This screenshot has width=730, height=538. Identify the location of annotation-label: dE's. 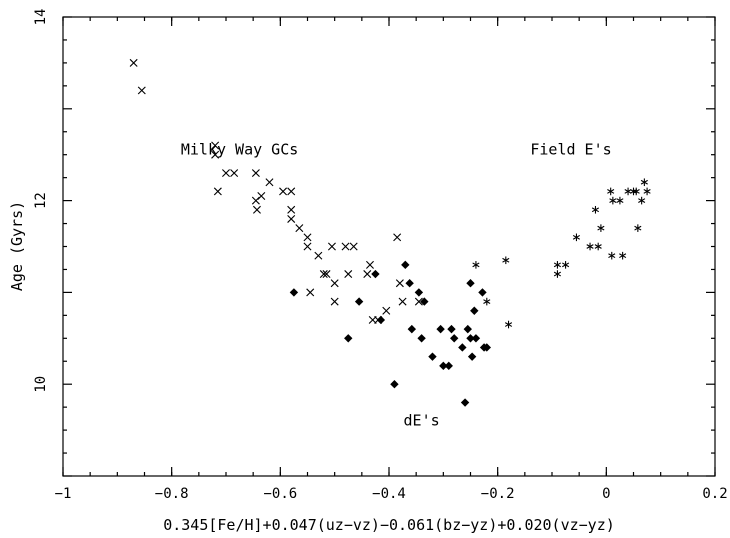
(422, 421).